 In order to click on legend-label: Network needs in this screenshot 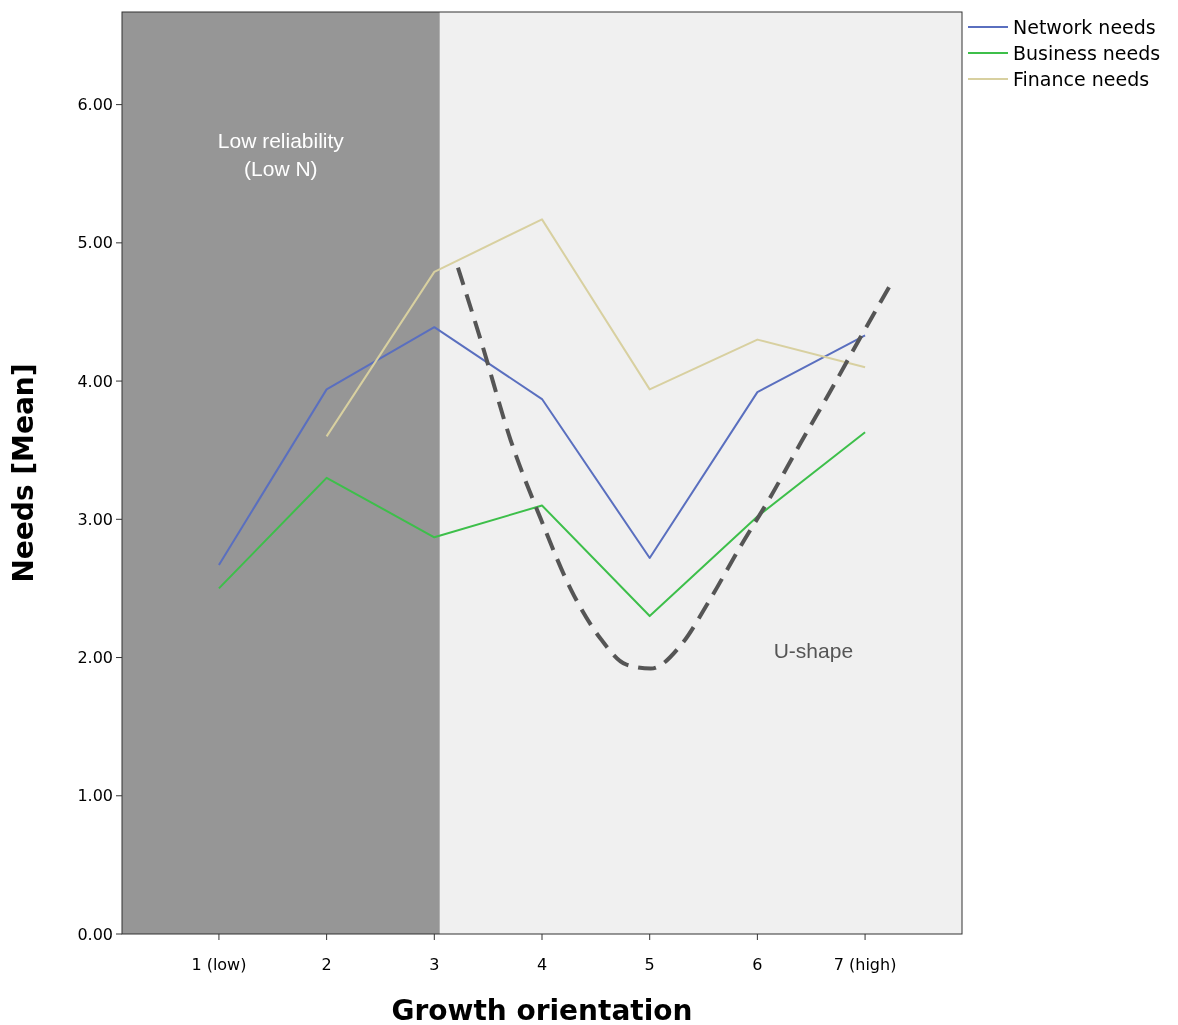, I will do `click(1084, 26)`.